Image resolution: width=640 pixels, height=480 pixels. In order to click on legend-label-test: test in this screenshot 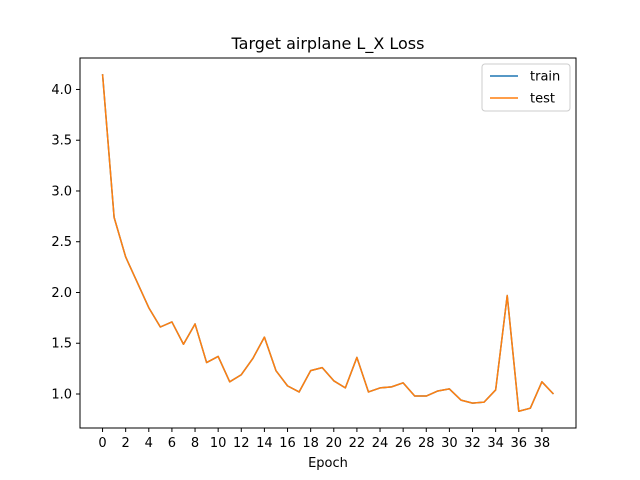, I will do `click(542, 99)`.